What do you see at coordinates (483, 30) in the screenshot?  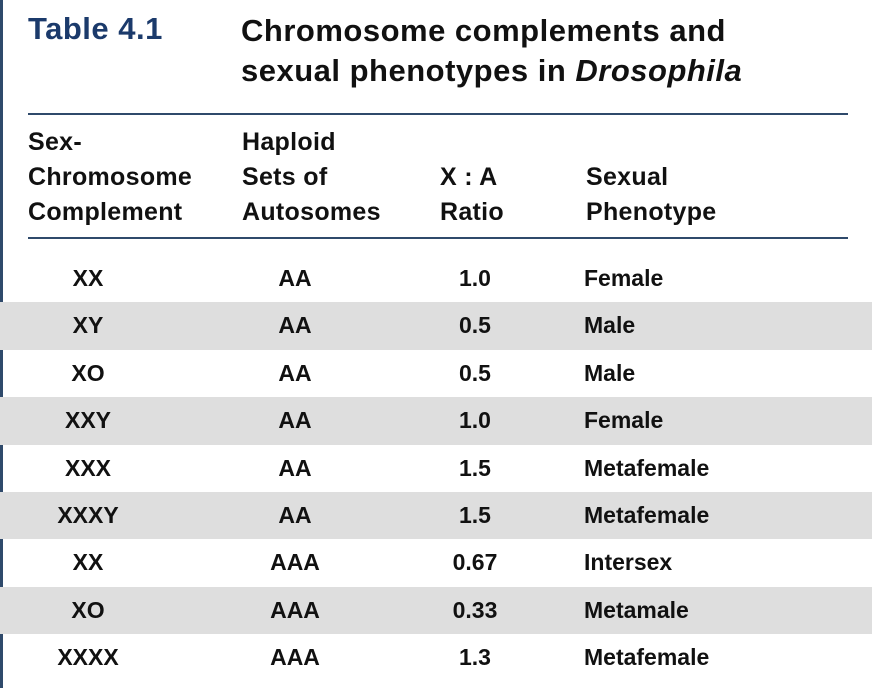 I see `table-title-line-1: Chromosome complements and` at bounding box center [483, 30].